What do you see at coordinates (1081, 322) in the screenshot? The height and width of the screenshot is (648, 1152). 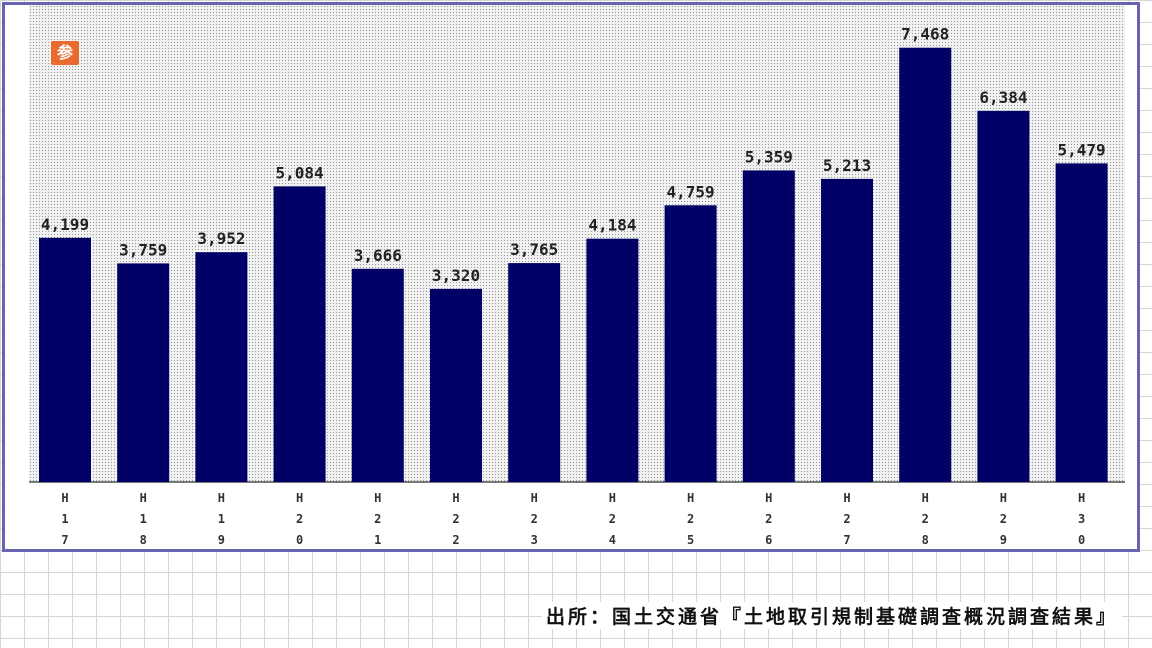 I see `bar-H30` at bounding box center [1081, 322].